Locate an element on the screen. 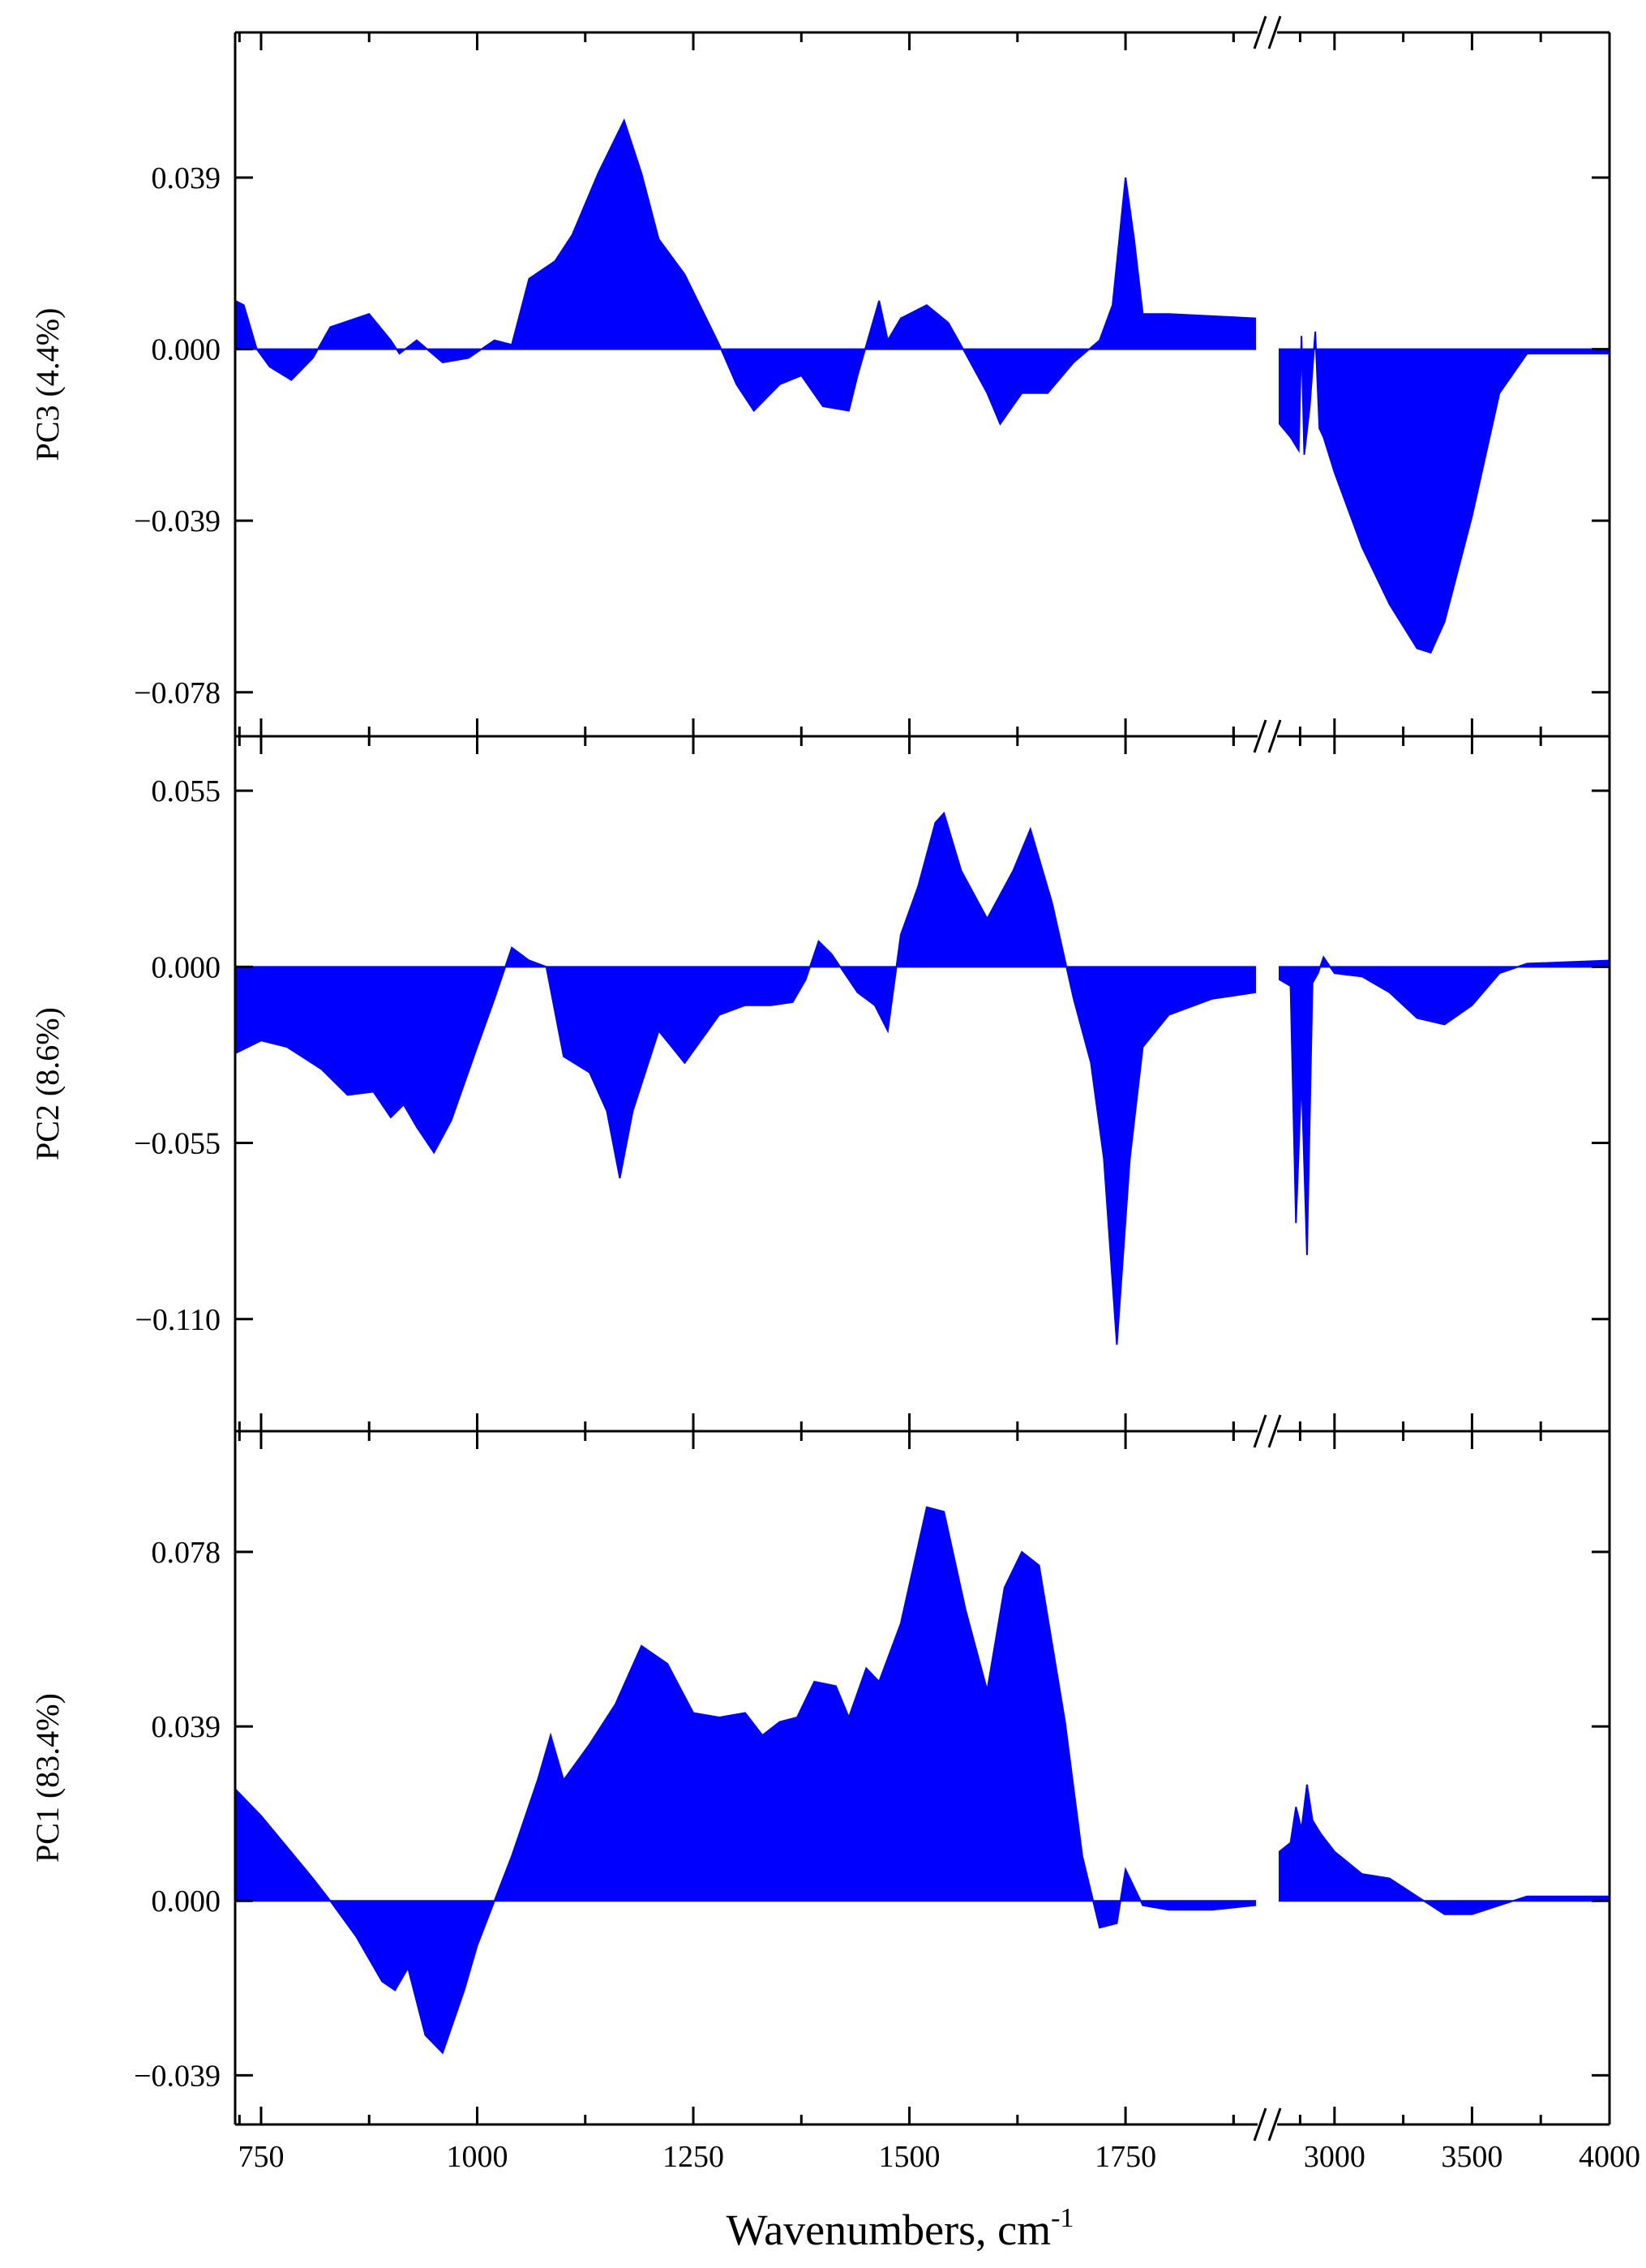  x-tick-label: 3000 is located at coordinates (1334, 2157).